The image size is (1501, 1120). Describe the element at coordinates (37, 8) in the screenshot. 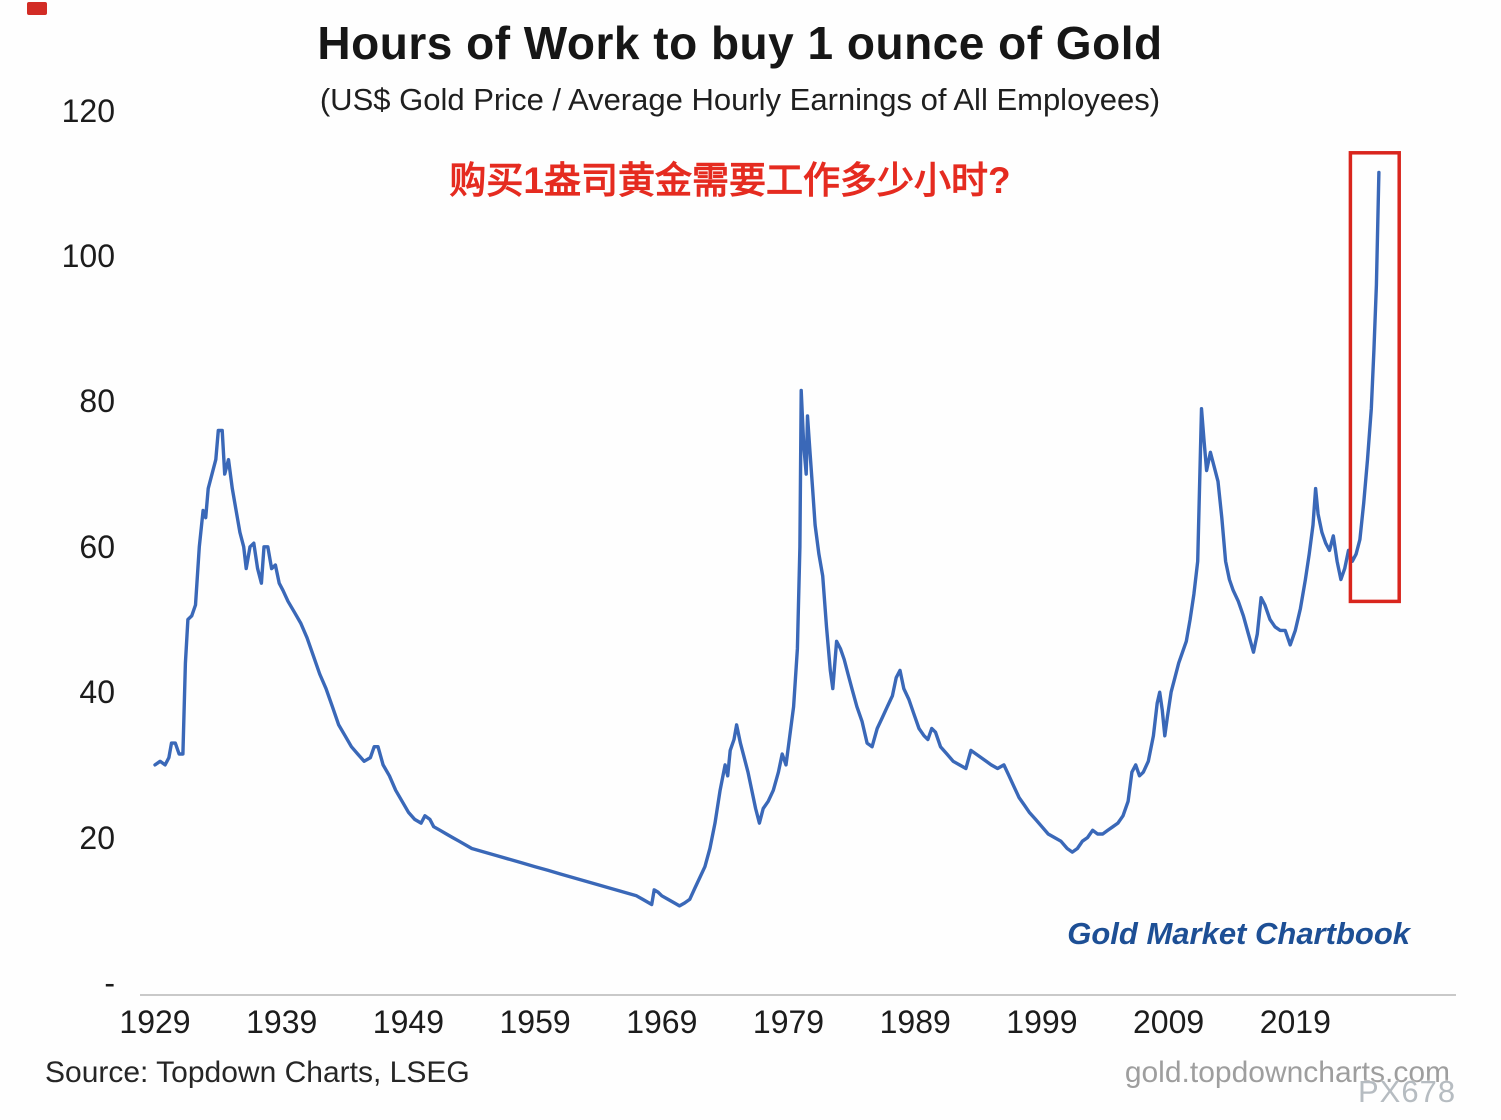

I see `corner-red-mark` at that location.